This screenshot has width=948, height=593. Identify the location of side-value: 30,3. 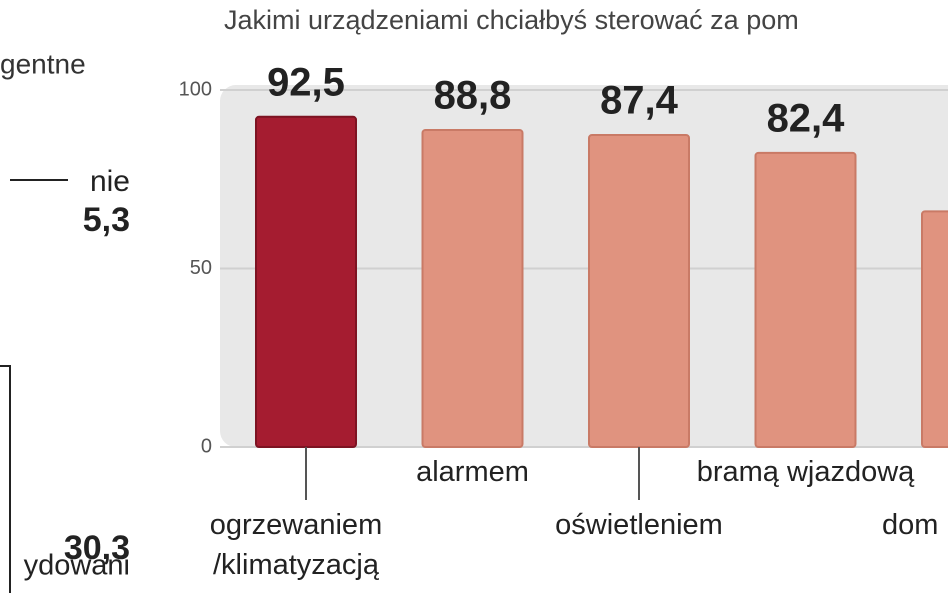
(97, 548).